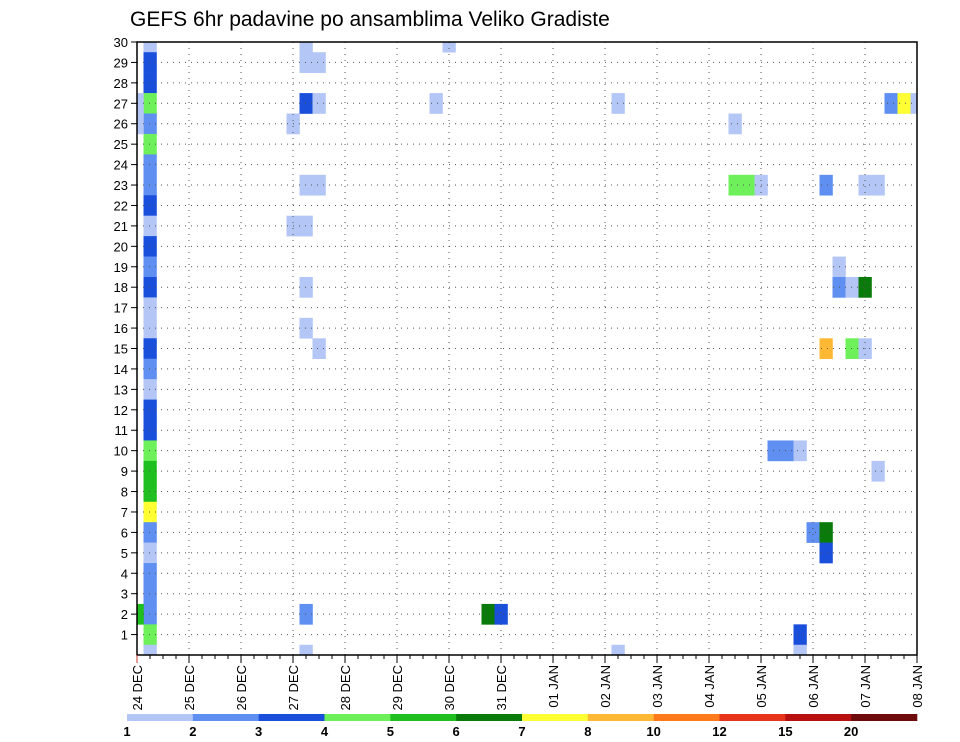  I want to click on y-tick-label: 12, so click(121, 410).